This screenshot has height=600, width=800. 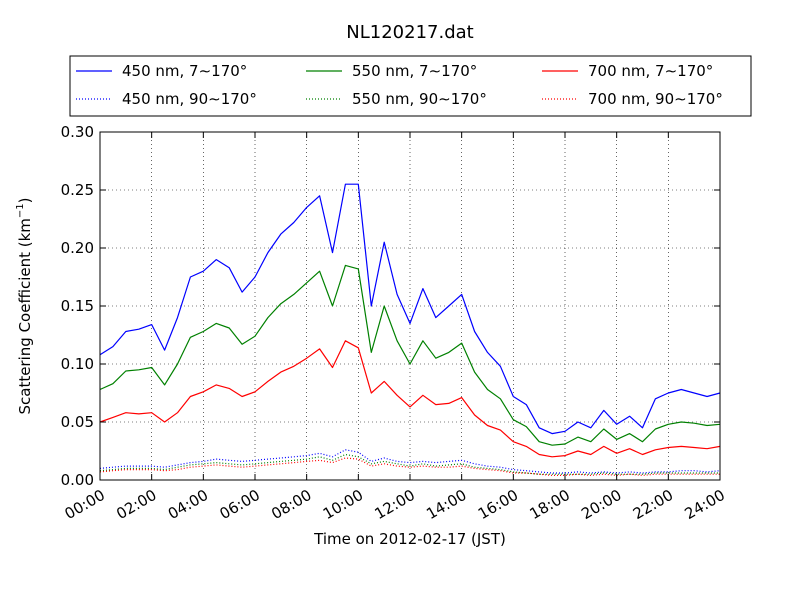 What do you see at coordinates (498, 504) in the screenshot?
I see `x-tick-label: 16:00` at bounding box center [498, 504].